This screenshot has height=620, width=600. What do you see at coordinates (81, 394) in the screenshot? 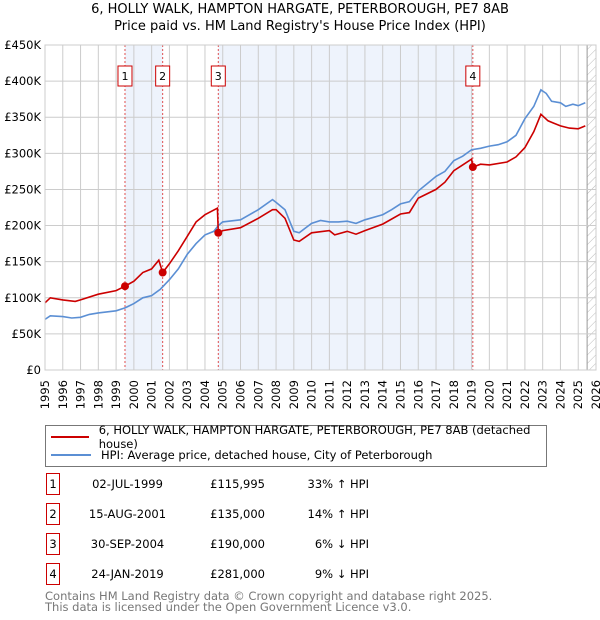
I see `x-tick-label: 1997` at bounding box center [81, 394].